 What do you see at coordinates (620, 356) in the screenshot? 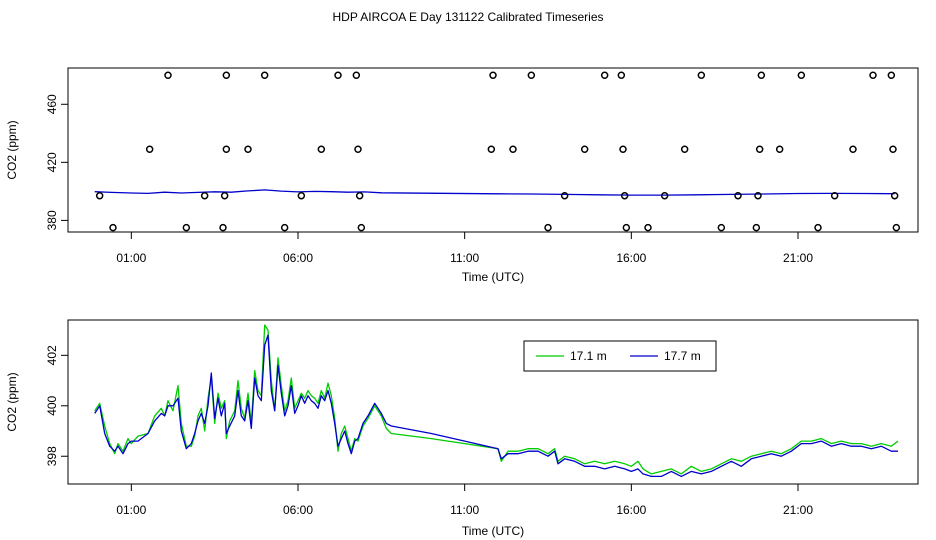
I see `legend: 17.1 m 17.7 m` at bounding box center [620, 356].